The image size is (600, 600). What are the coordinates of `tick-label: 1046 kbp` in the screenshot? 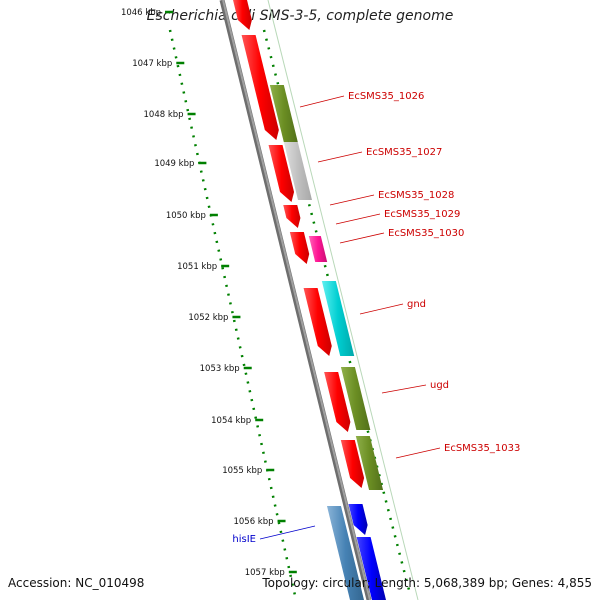 It's located at (141, 13).